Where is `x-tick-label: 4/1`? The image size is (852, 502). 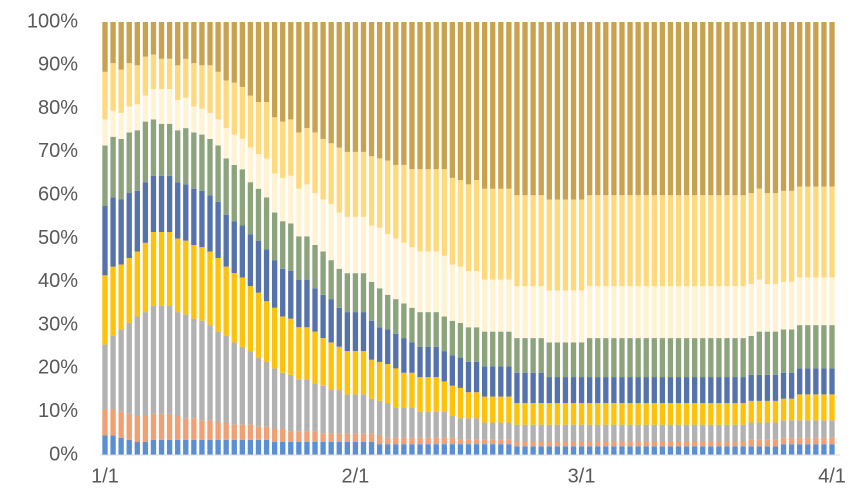
x-tick-label: 4/1 is located at coordinates (832, 476).